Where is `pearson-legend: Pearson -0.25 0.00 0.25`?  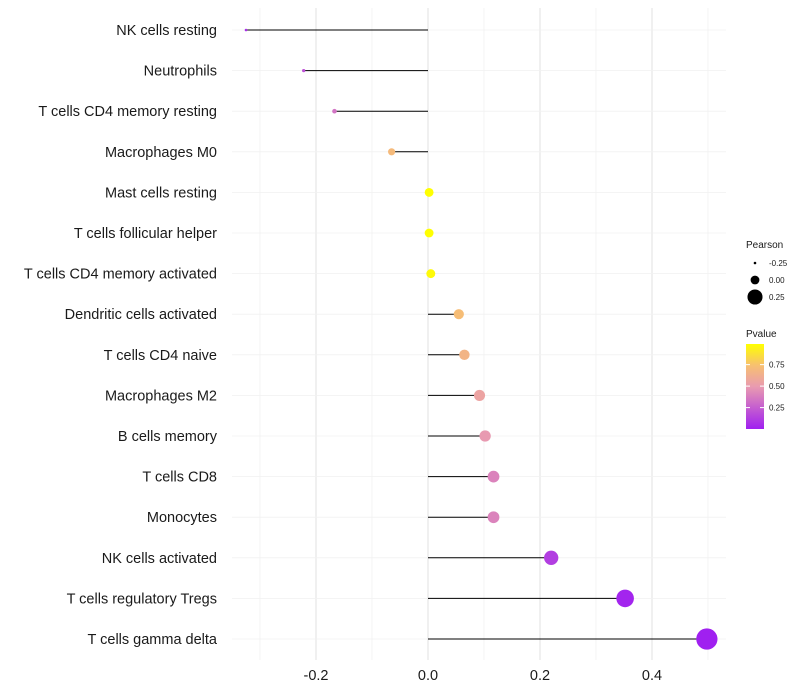 pearson-legend: Pearson -0.25 0.00 0.25 is located at coordinates (767, 272).